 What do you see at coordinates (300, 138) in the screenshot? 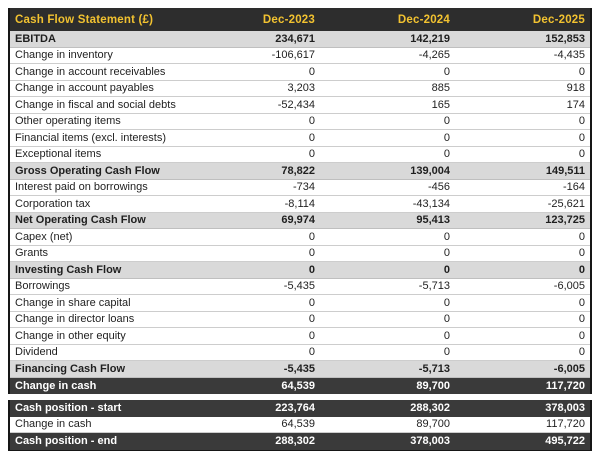
I see `table-row: Financial items (excl. interests) 0 0 0` at bounding box center [300, 138].